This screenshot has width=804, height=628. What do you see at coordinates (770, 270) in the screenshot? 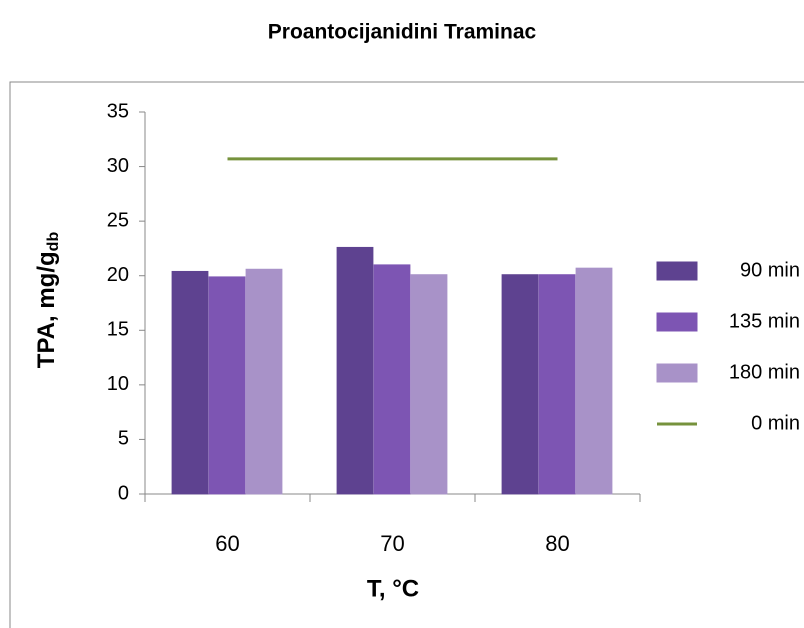
I see `legend-label: 90 min` at bounding box center [770, 270].